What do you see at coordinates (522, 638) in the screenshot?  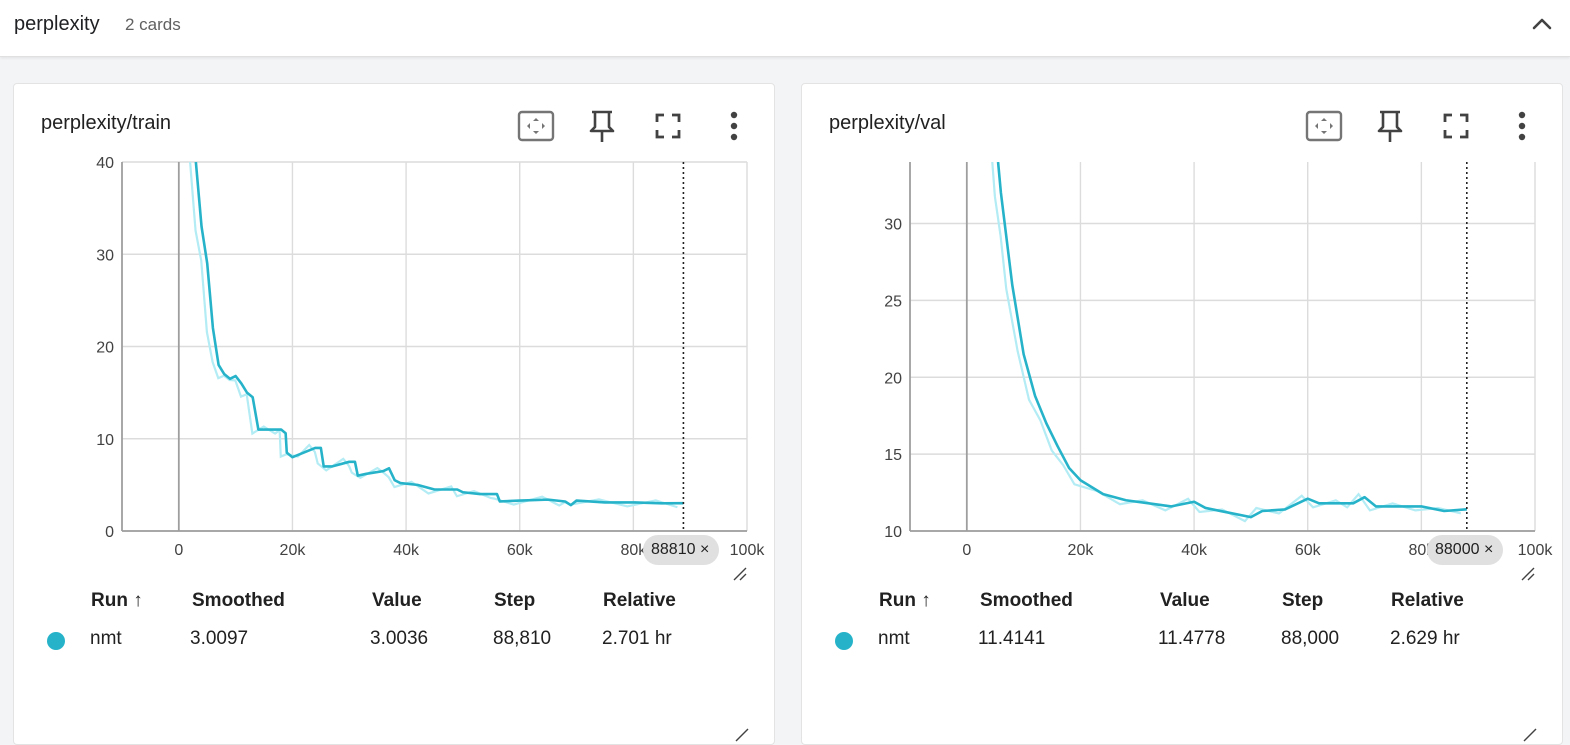 I see `cell-step: 88,810` at bounding box center [522, 638].